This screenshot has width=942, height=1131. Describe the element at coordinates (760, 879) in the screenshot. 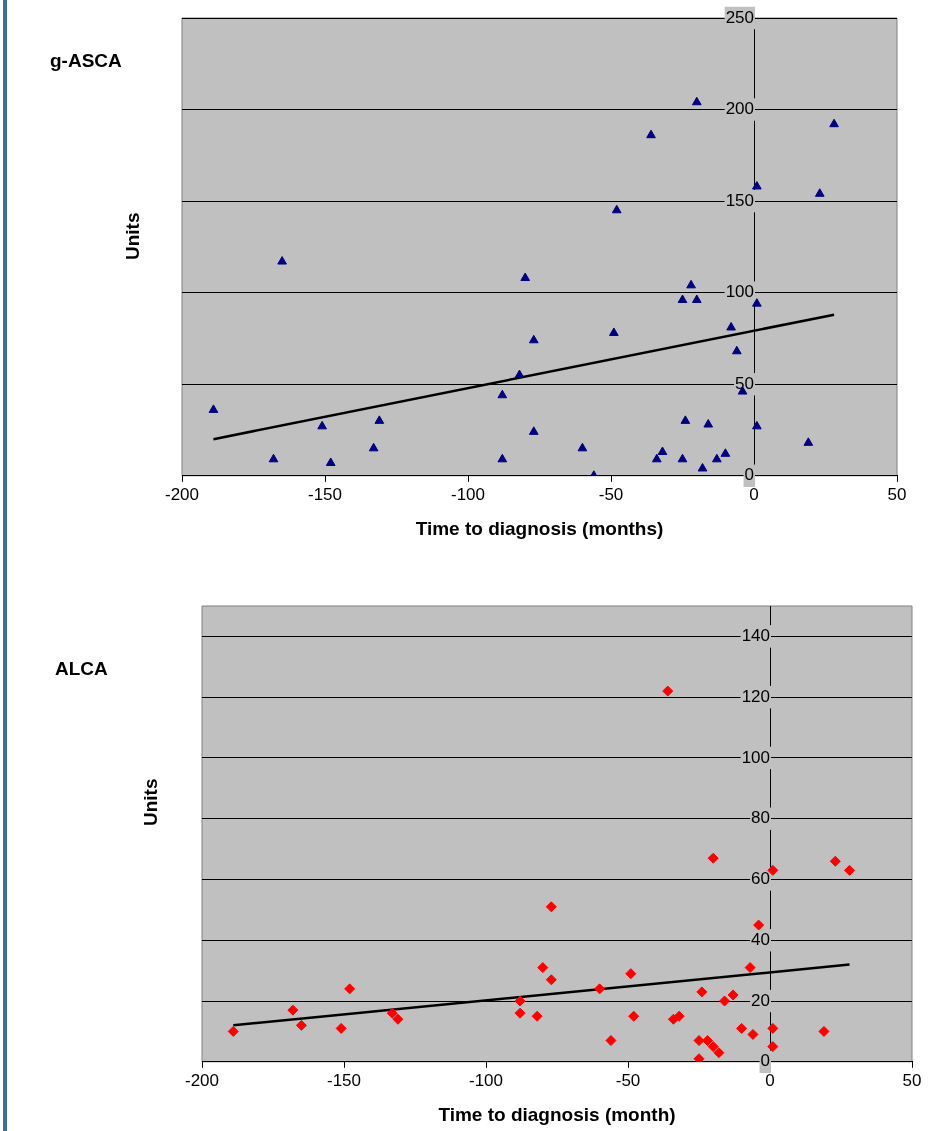

I see `y-tick-label: 60` at that location.